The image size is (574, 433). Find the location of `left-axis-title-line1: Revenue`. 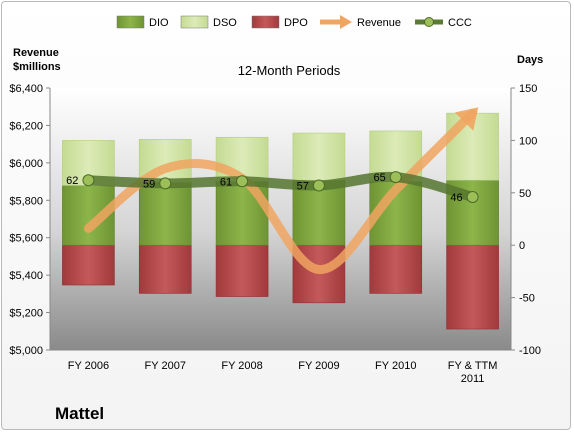

left-axis-title-line1: Revenue is located at coordinates (36, 53).